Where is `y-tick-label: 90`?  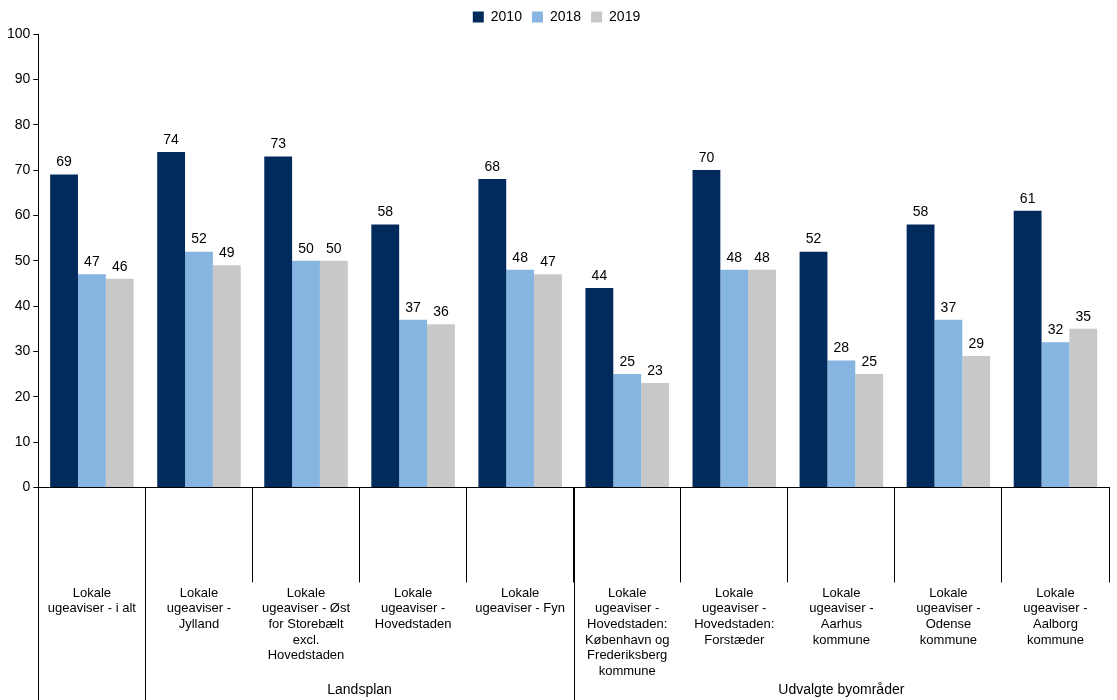 y-tick-label: 90 is located at coordinates (22, 78).